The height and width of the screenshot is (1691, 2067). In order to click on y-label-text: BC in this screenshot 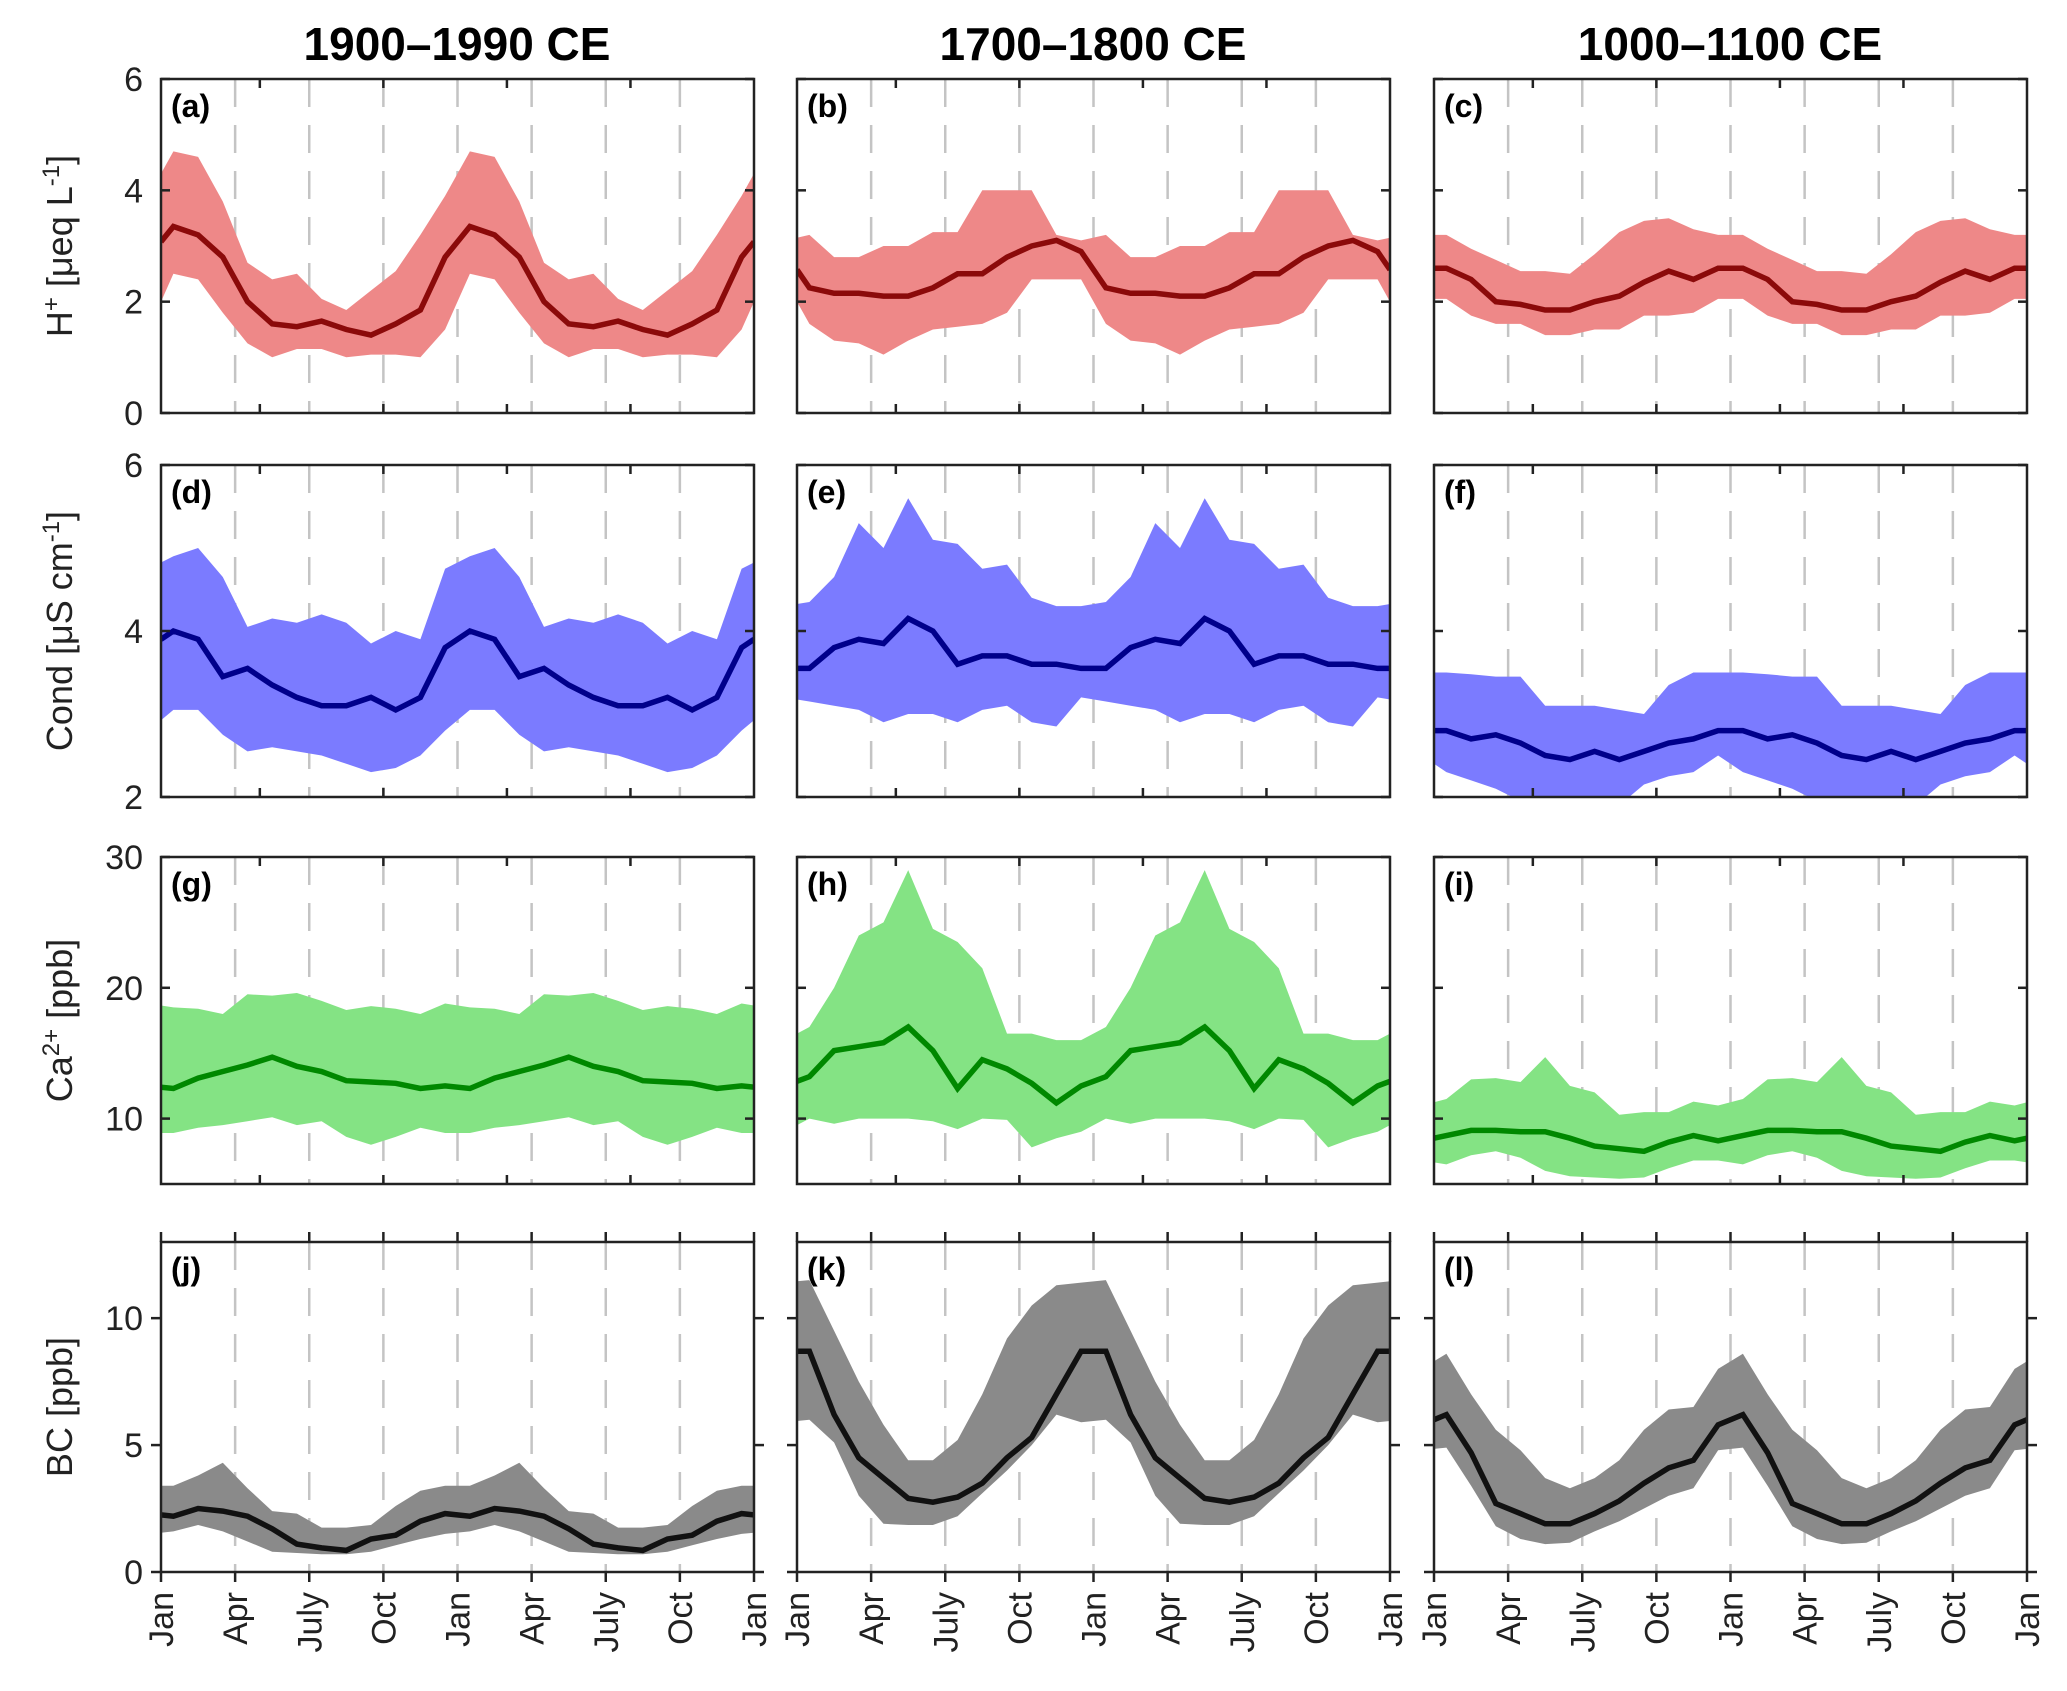, I will do `click(59, 1452)`.